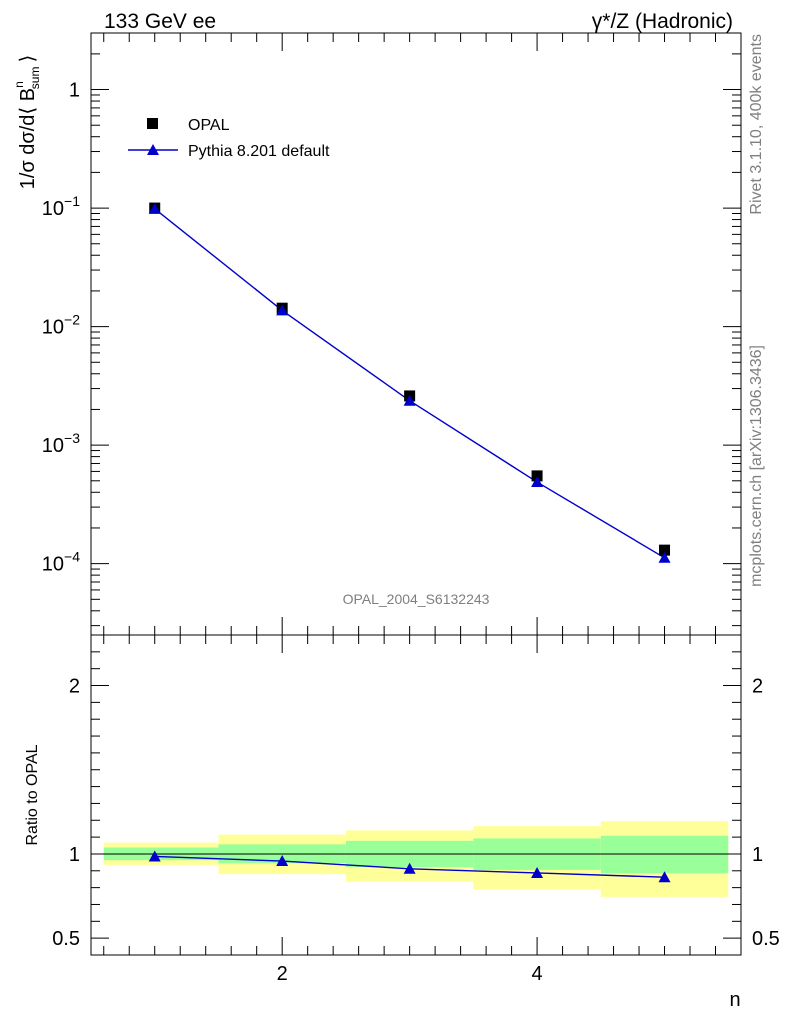  Describe the element at coordinates (229, 138) in the screenshot. I see `legend: OPAL Pythia 8.201 default` at that location.